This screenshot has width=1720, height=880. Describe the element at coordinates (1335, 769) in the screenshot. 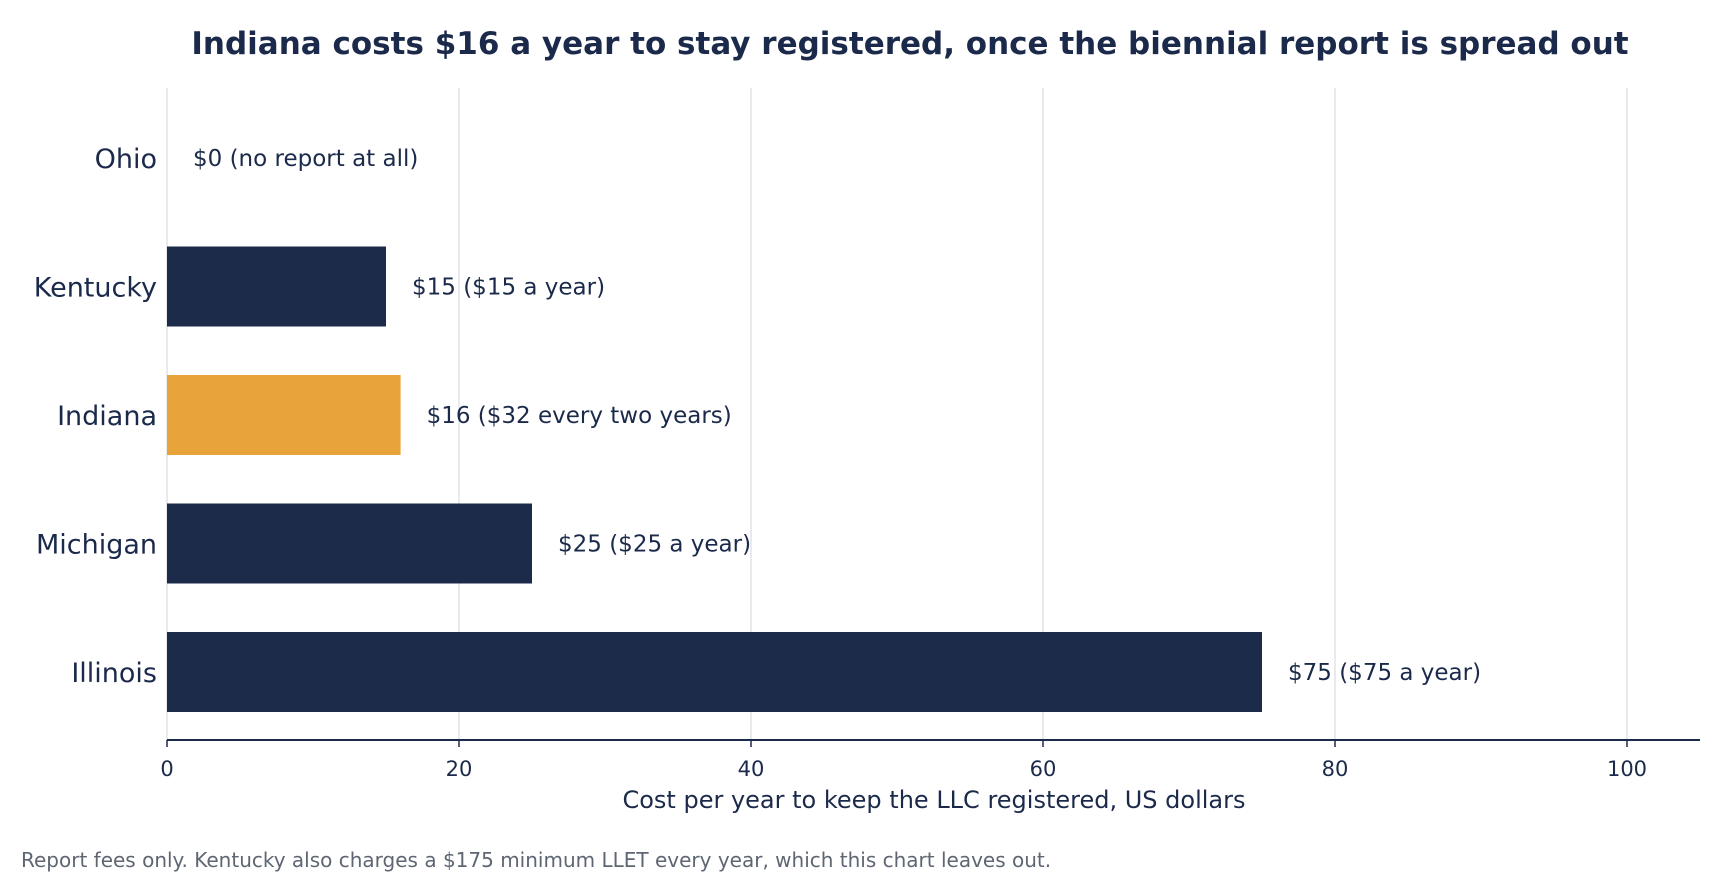

I see `x-tick-label: 80` at that location.